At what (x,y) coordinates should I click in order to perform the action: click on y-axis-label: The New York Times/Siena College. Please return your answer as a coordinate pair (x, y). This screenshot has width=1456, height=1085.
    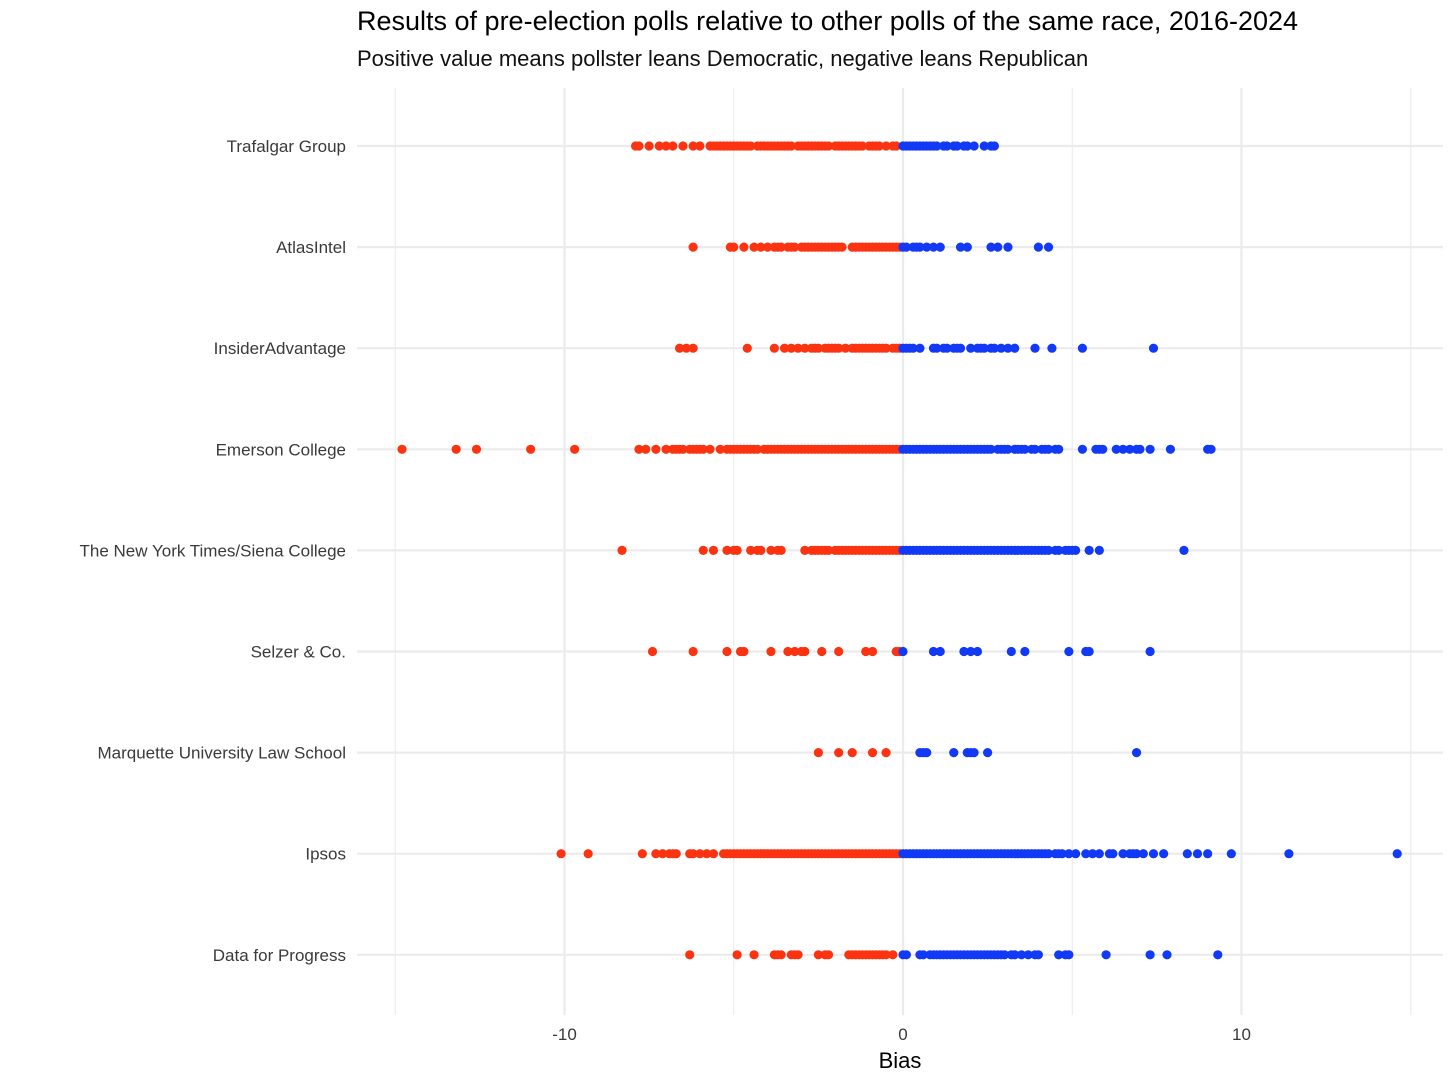
    Looking at the image, I should click on (213, 550).